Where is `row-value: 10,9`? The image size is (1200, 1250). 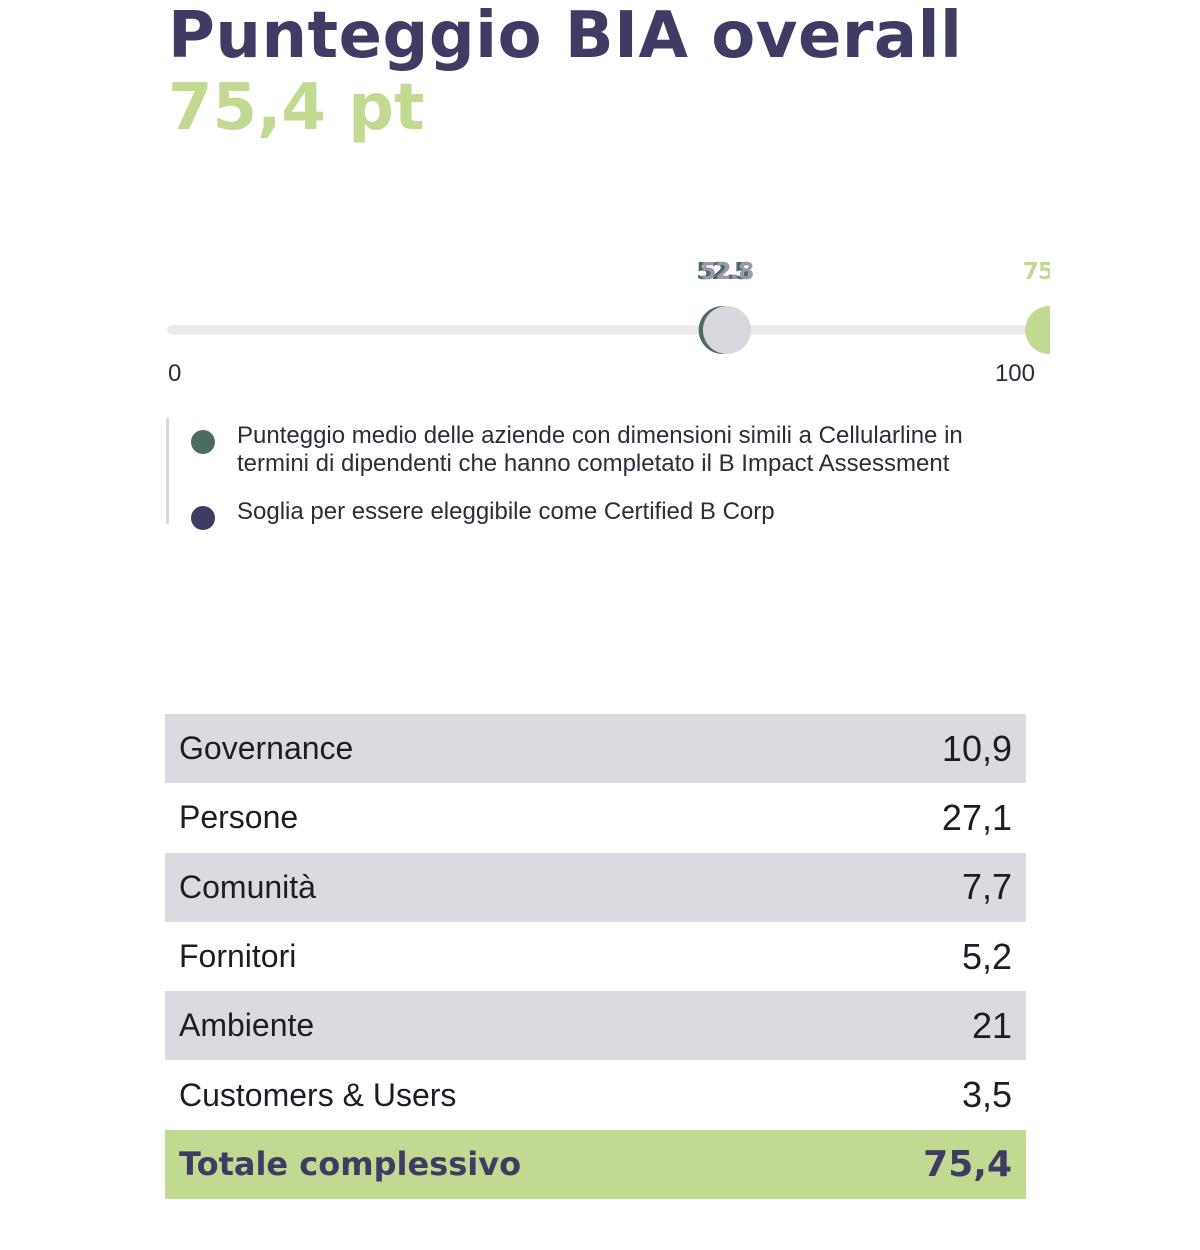
row-value: 10,9 is located at coordinates (976, 748).